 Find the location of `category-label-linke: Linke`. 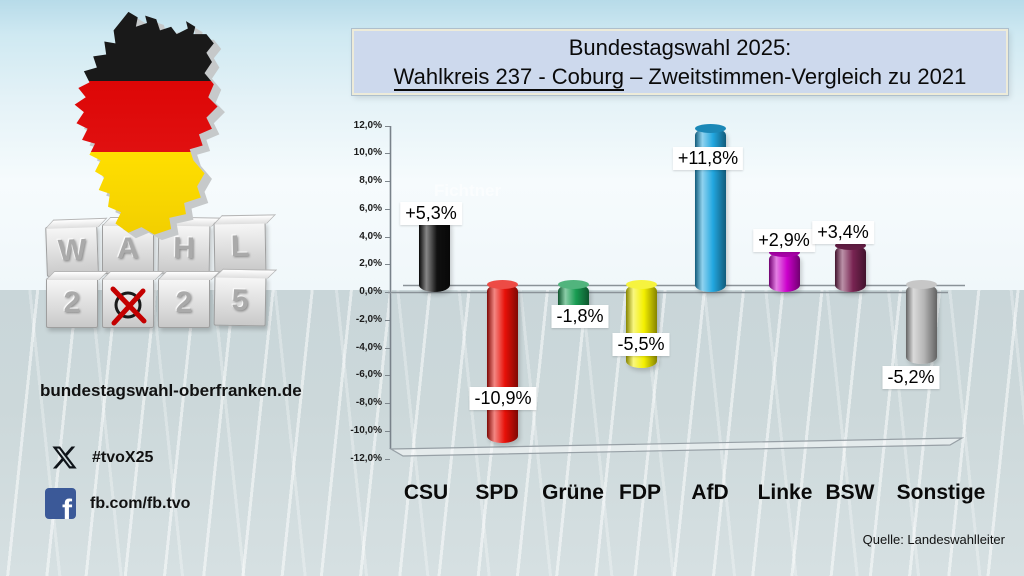

category-label-linke: Linke is located at coordinates (785, 492).